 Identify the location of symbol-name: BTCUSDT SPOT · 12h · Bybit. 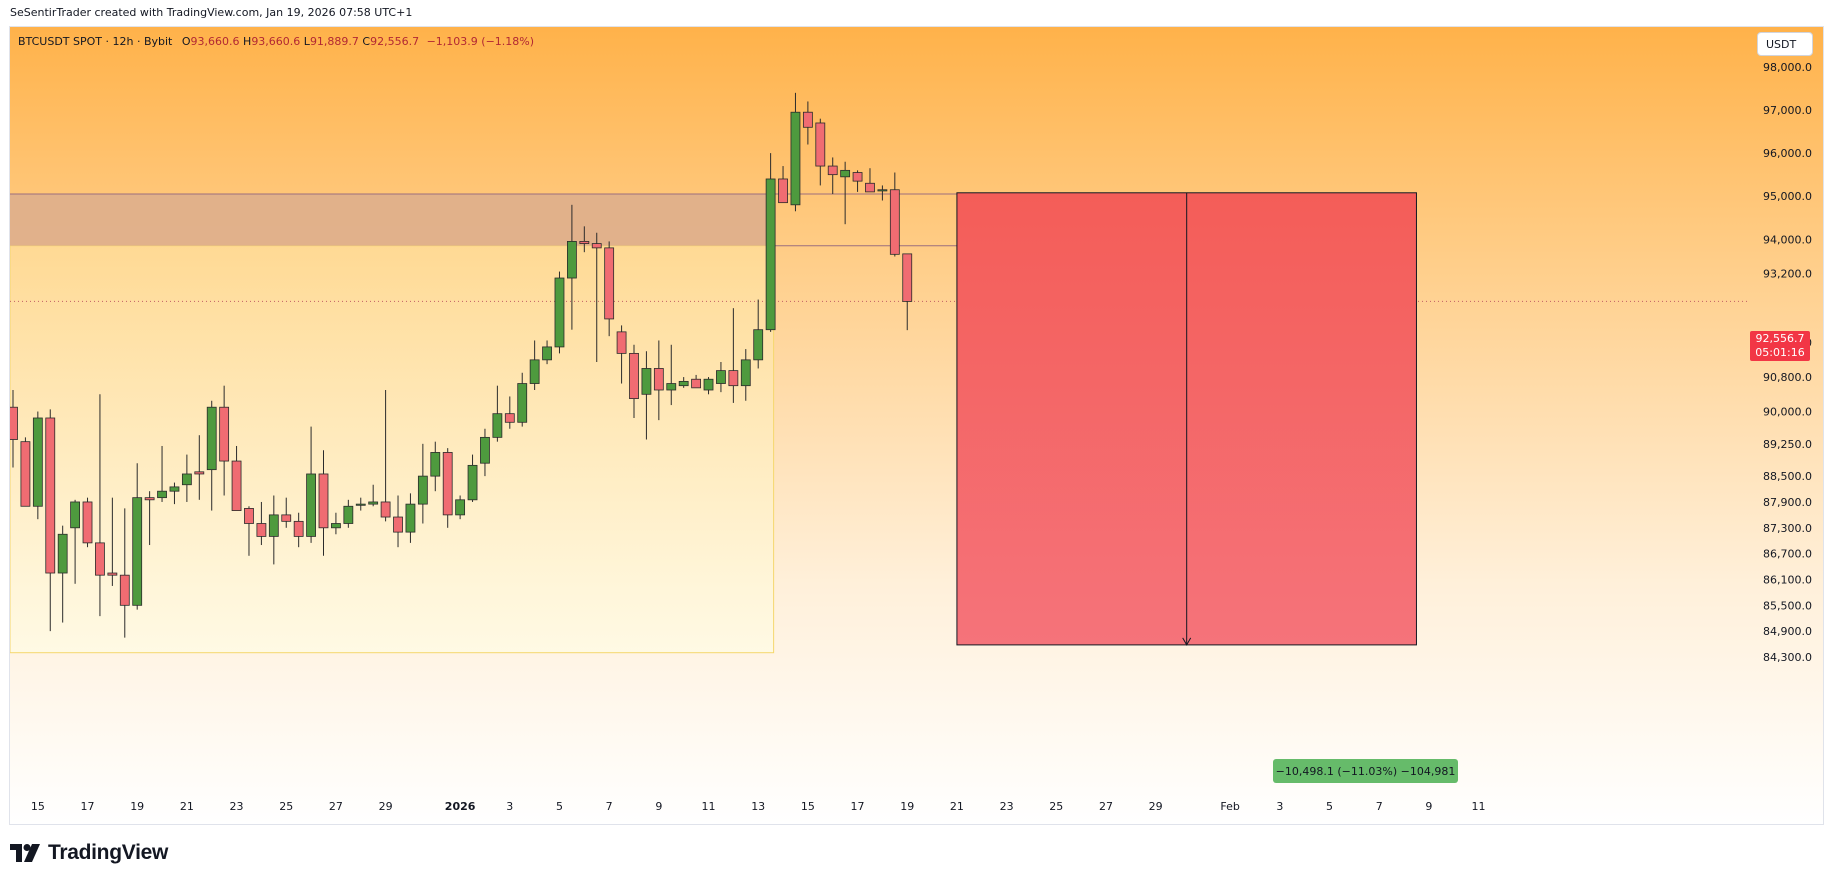
(95, 41).